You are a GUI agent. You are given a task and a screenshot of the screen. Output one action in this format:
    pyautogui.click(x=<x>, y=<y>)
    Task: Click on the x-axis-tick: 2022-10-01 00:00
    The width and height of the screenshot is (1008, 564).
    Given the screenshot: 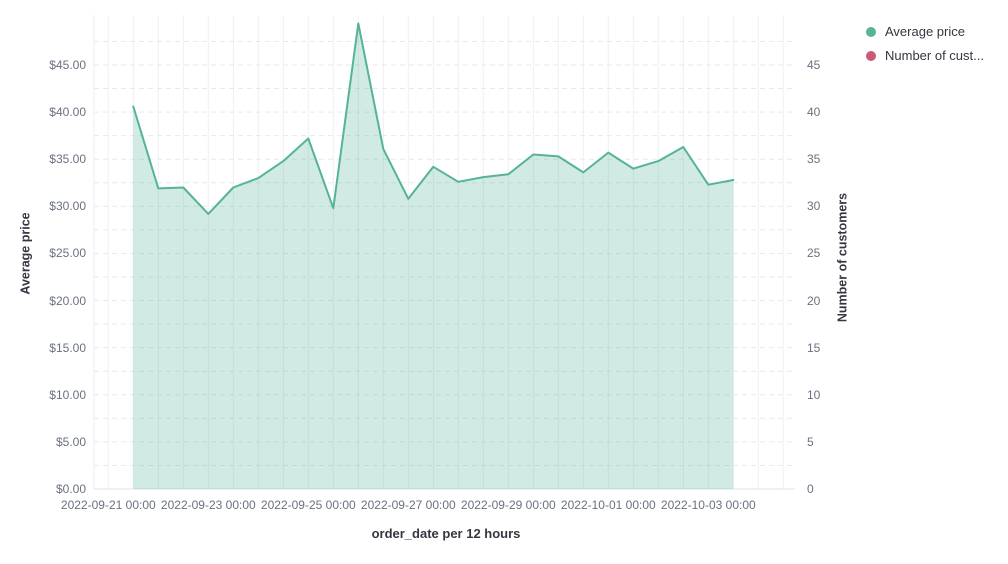 What is the action you would take?
    pyautogui.click(x=608, y=505)
    